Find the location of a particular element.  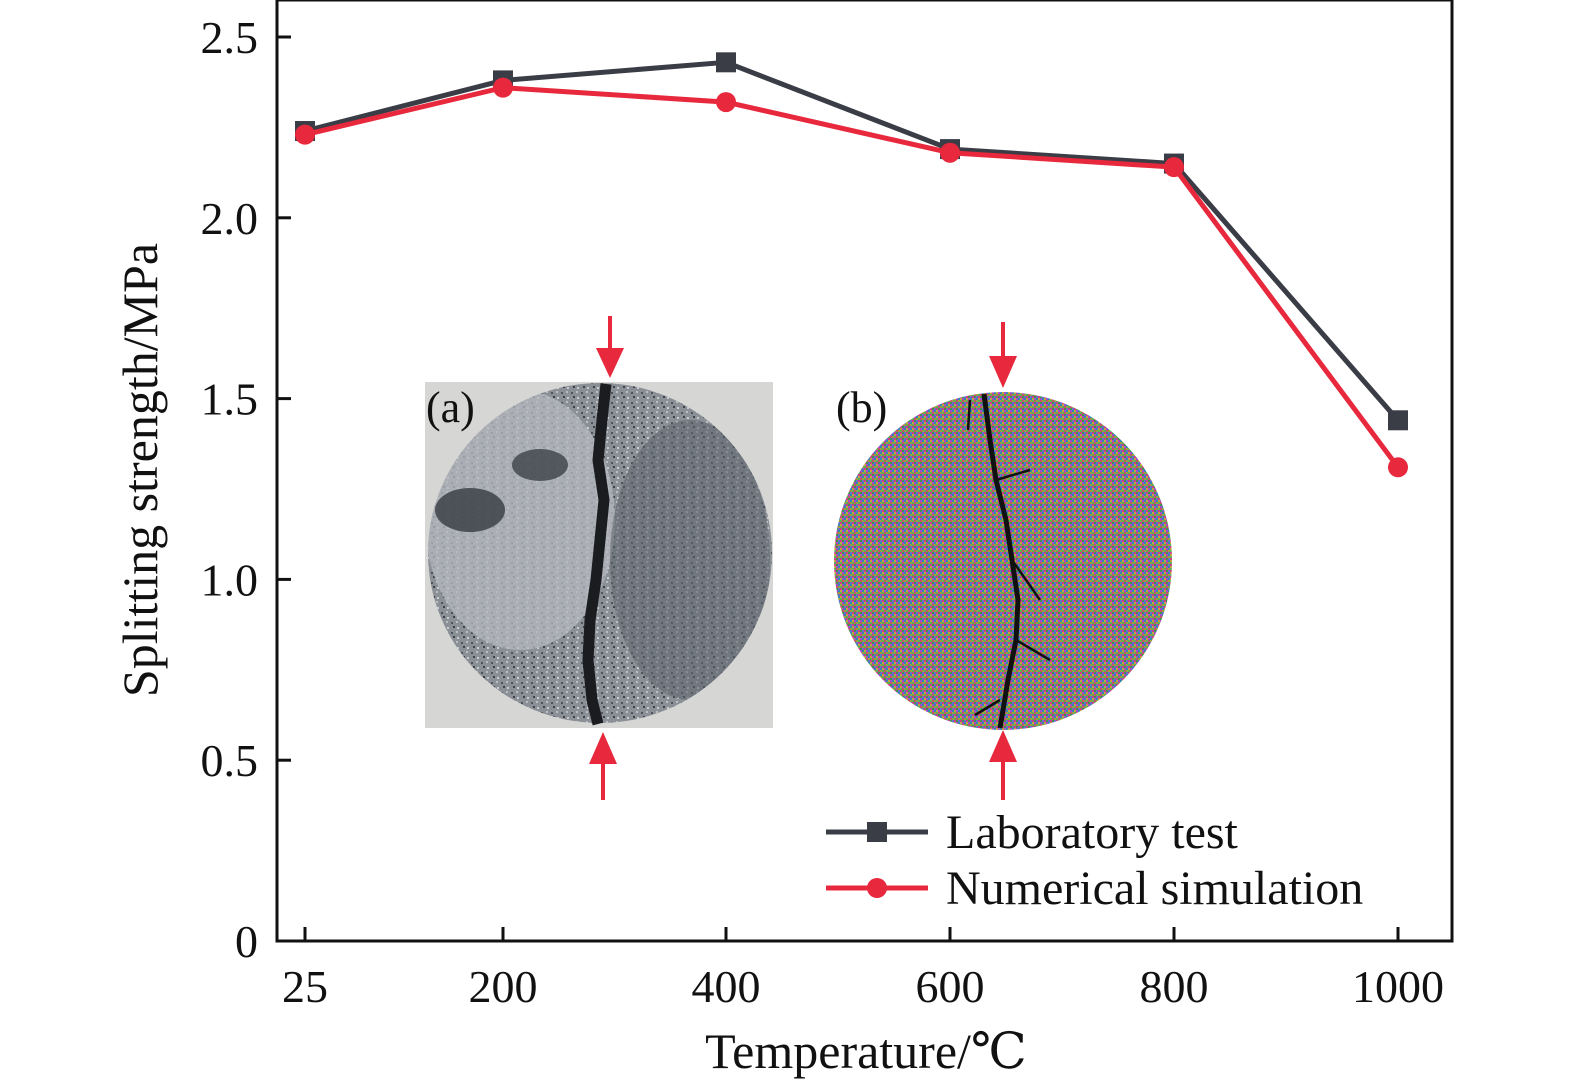

arrow-a-bottom is located at coordinates (603, 766).